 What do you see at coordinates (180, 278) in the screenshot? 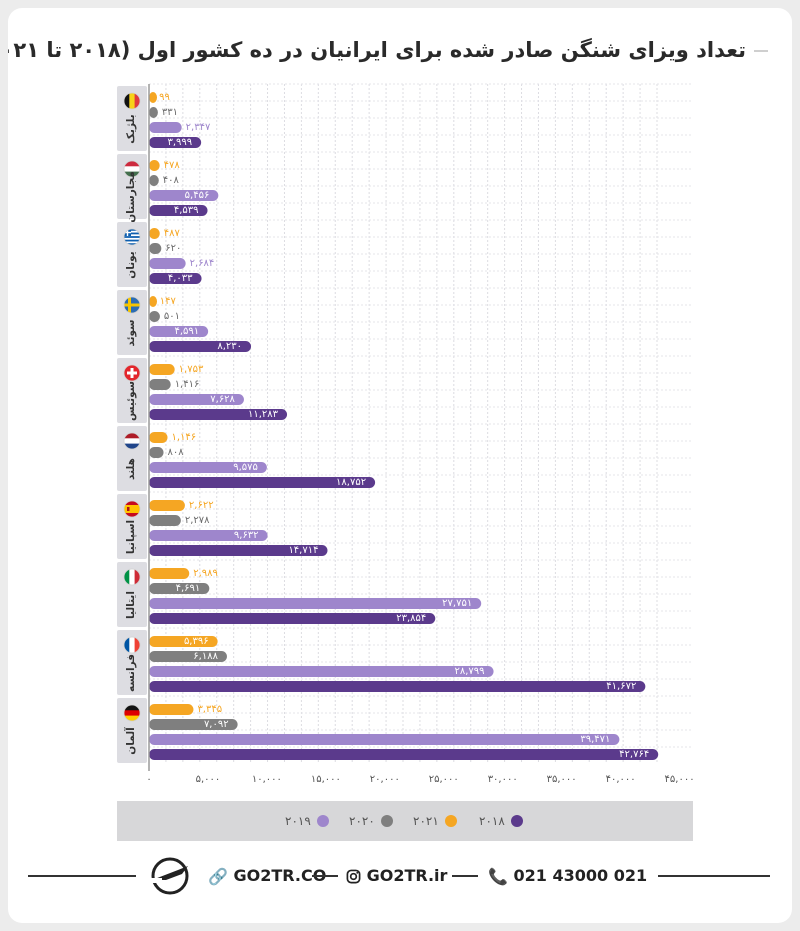
I see `data-label-2018: ۴,۰۳۳` at bounding box center [180, 278].